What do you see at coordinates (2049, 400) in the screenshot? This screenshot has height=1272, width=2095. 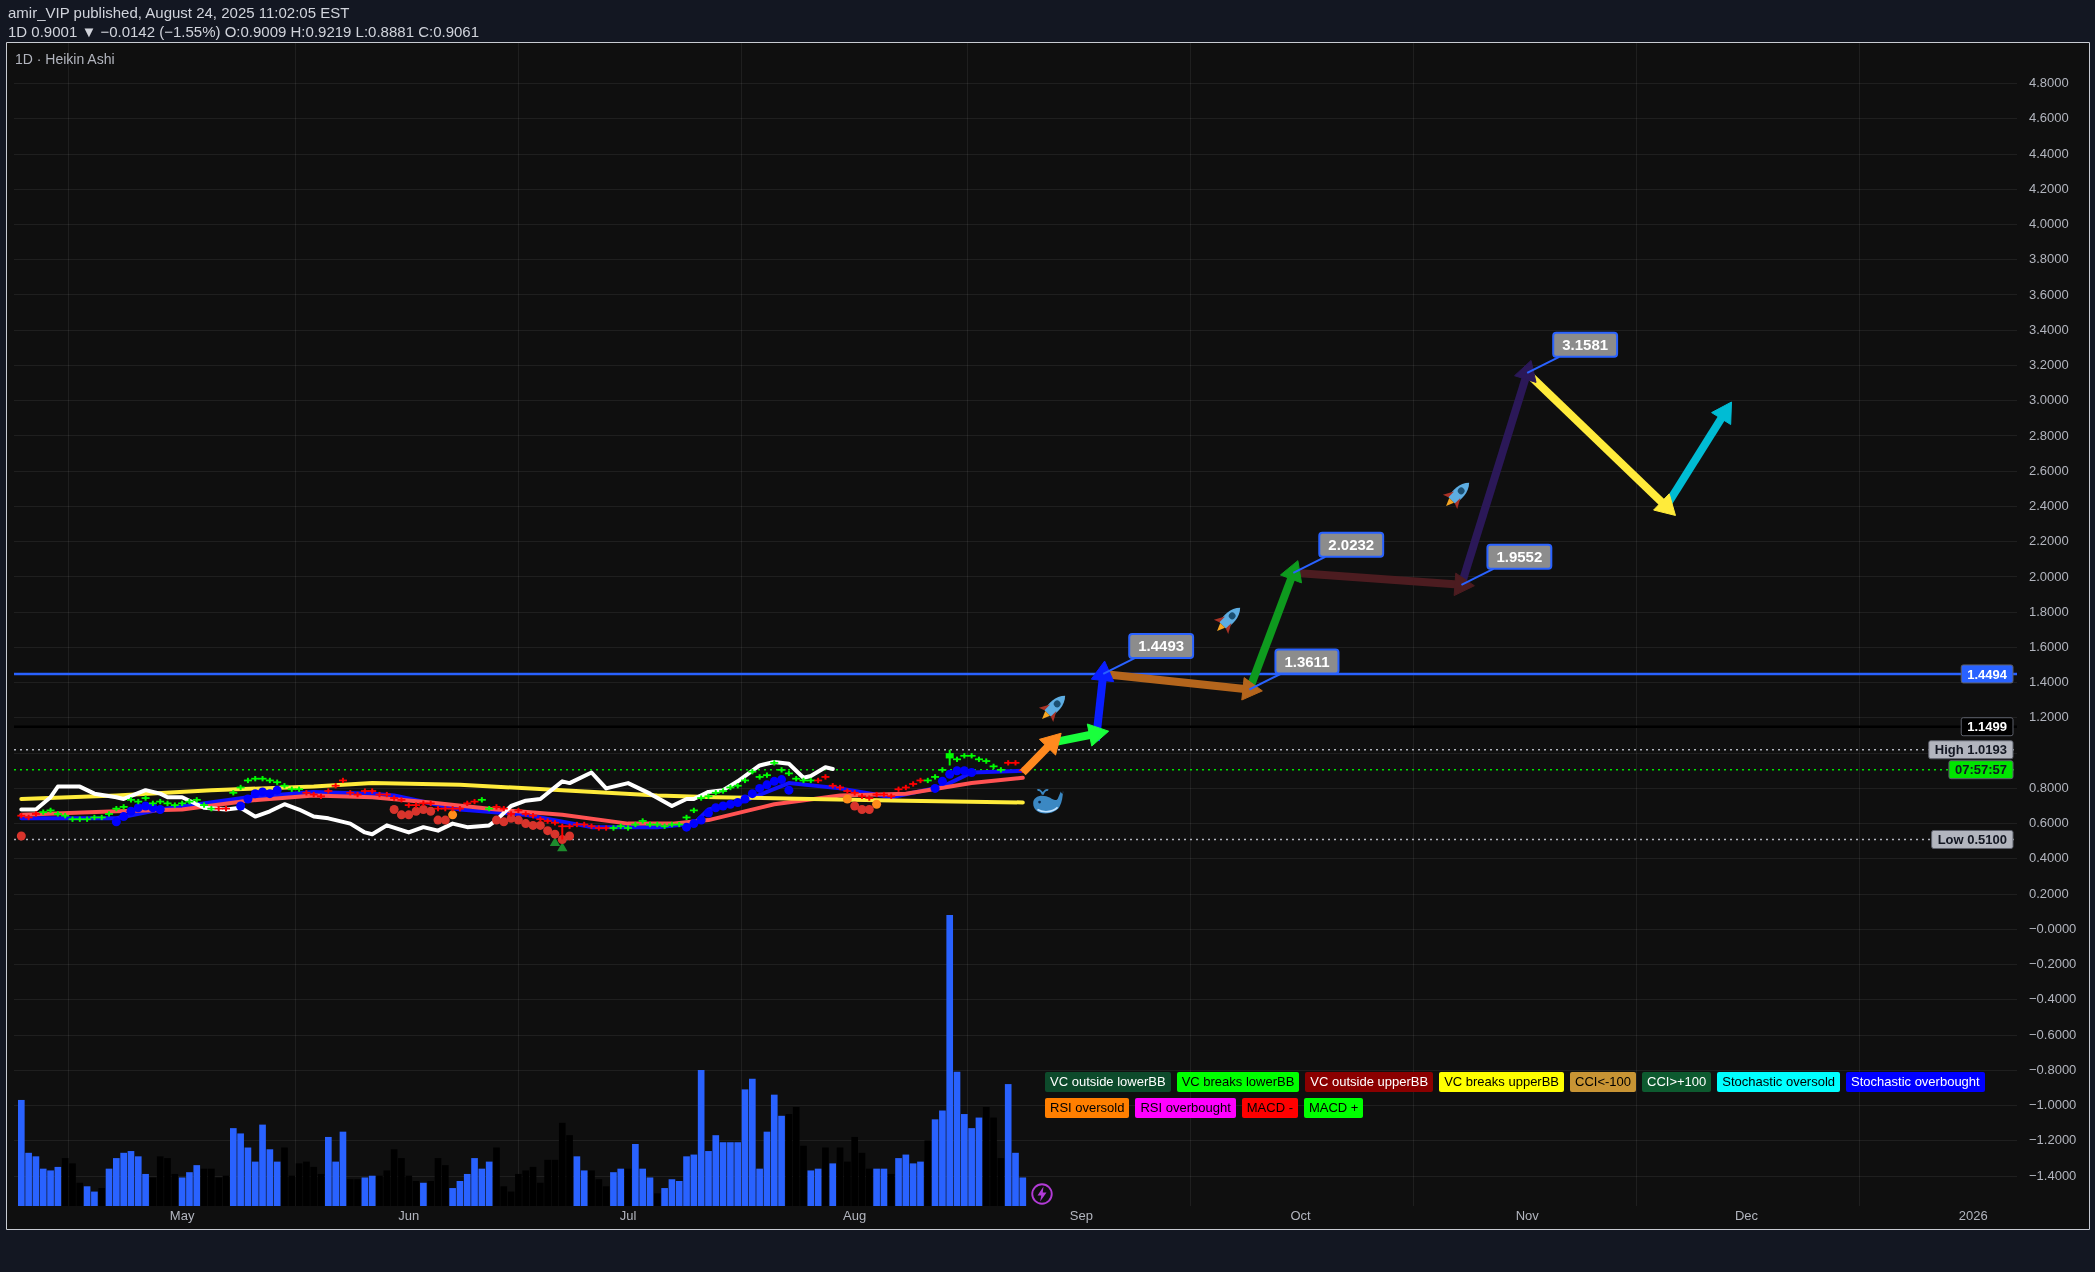 I see `y-tick-label: 3.0000` at bounding box center [2049, 400].